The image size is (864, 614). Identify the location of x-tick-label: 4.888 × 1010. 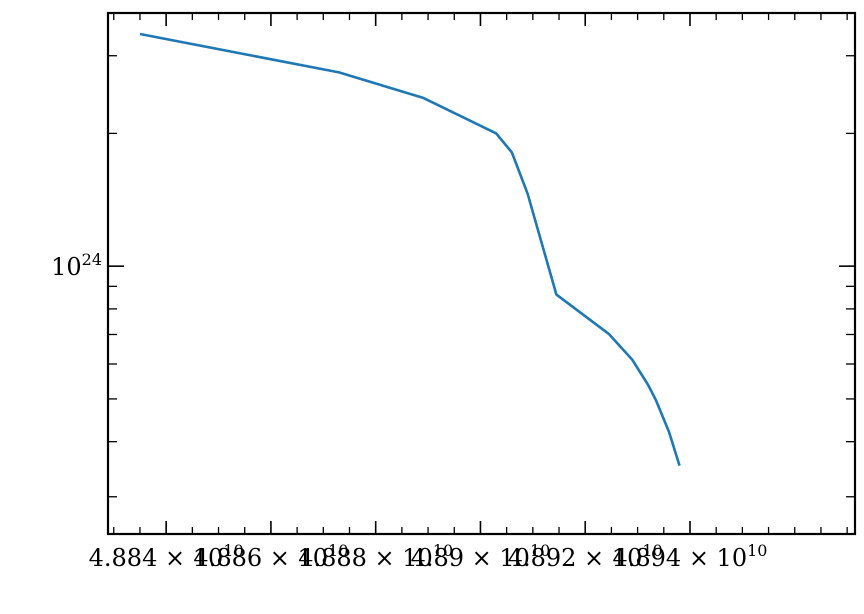
(375, 556).